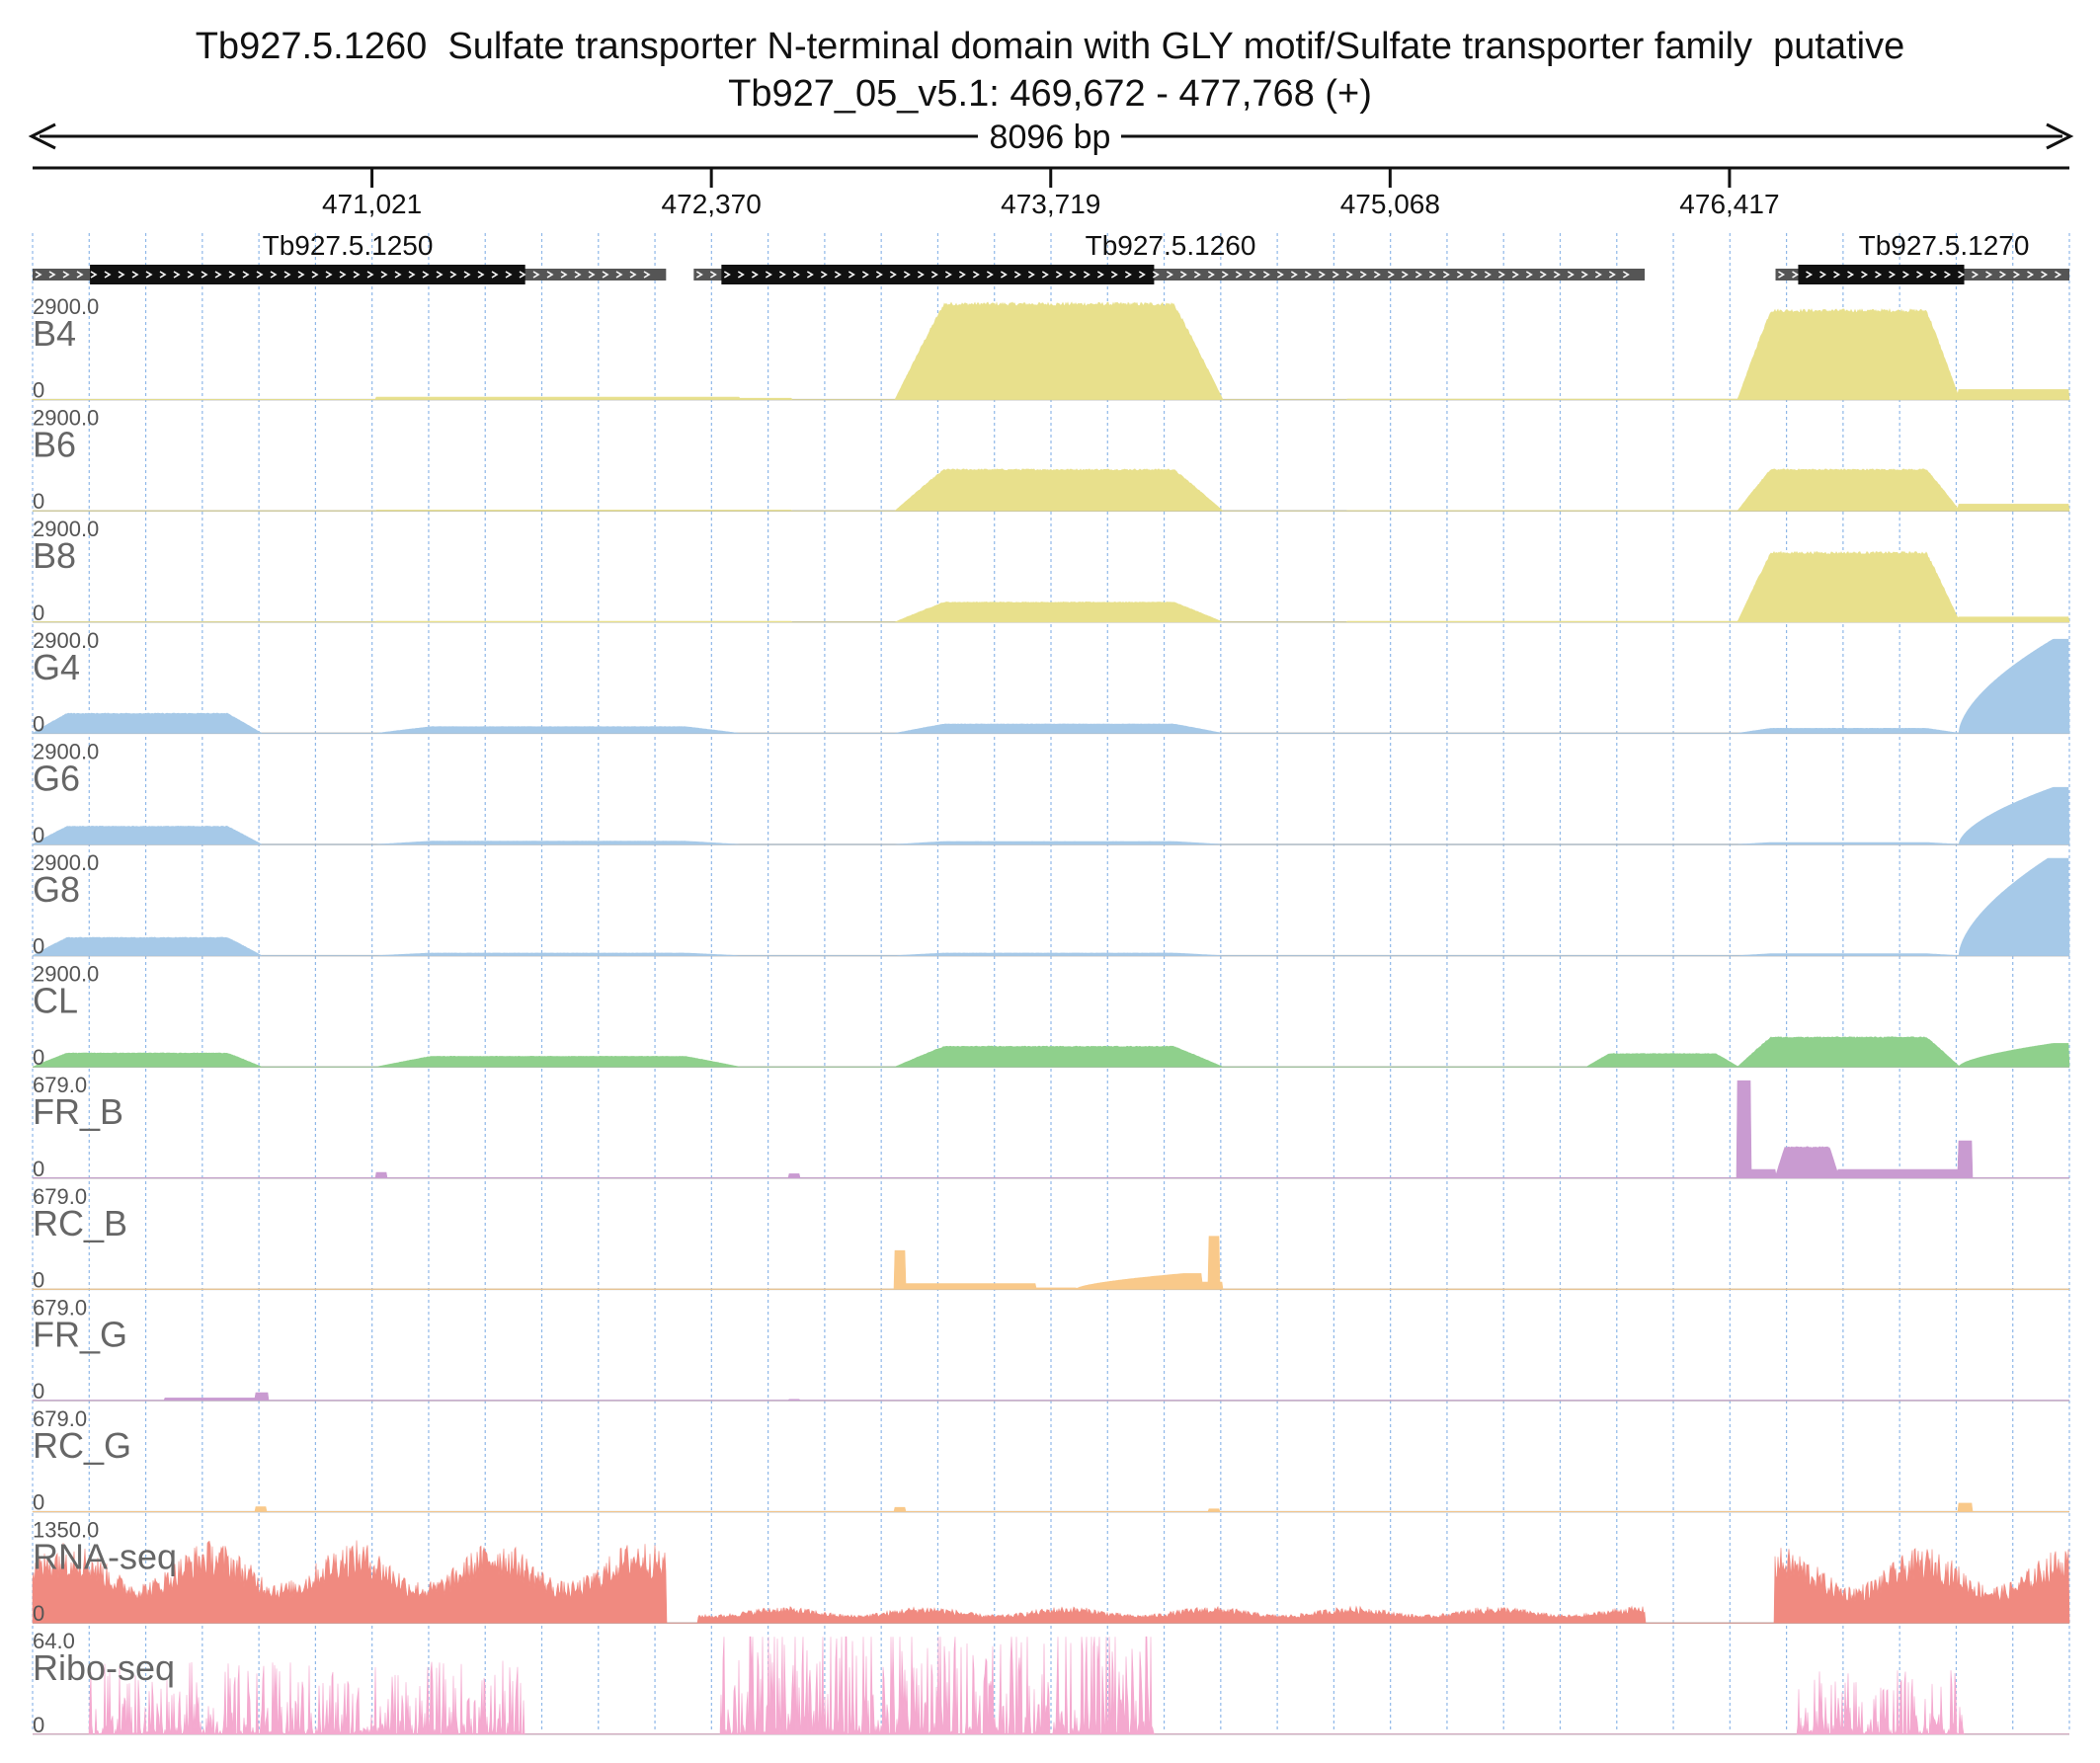  What do you see at coordinates (80, 1334) in the screenshot?
I see `track-name: FR_G` at bounding box center [80, 1334].